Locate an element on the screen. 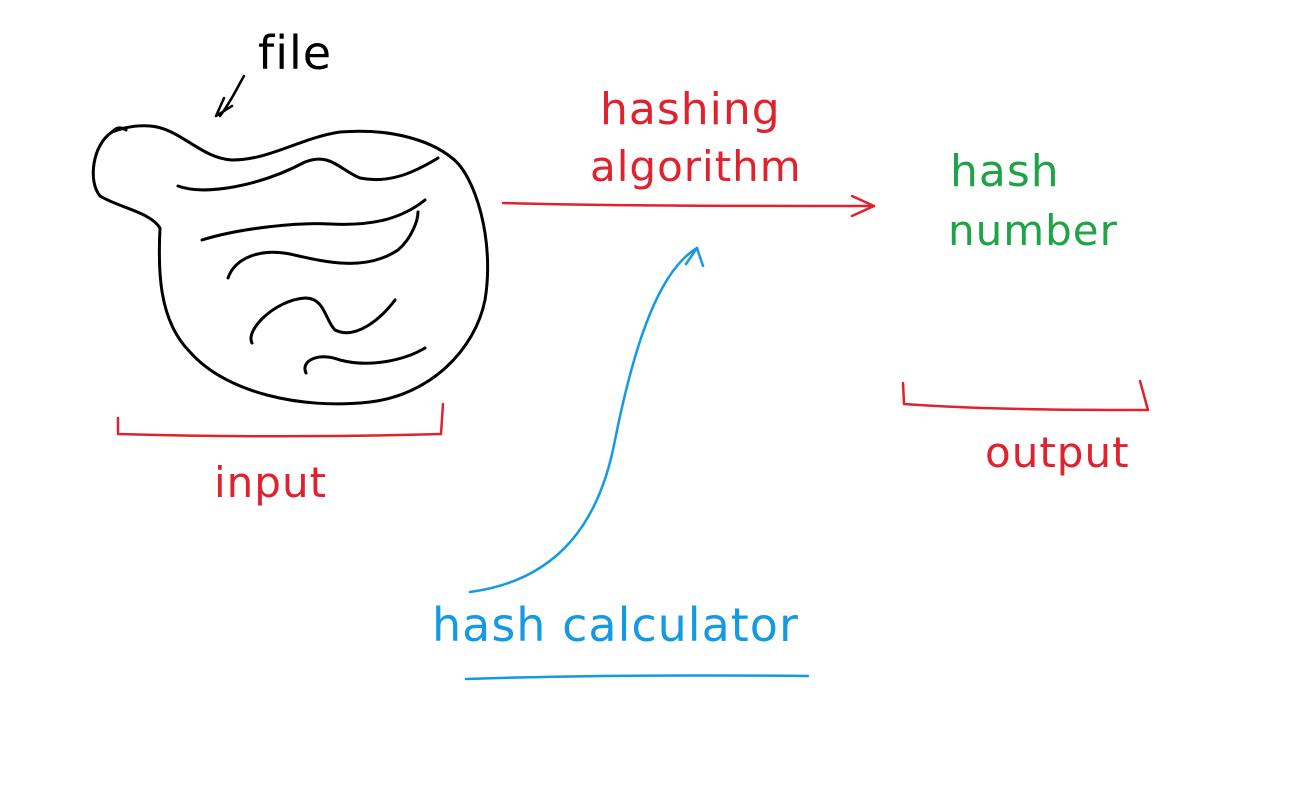  file-blob-tab is located at coordinates (119, 130).